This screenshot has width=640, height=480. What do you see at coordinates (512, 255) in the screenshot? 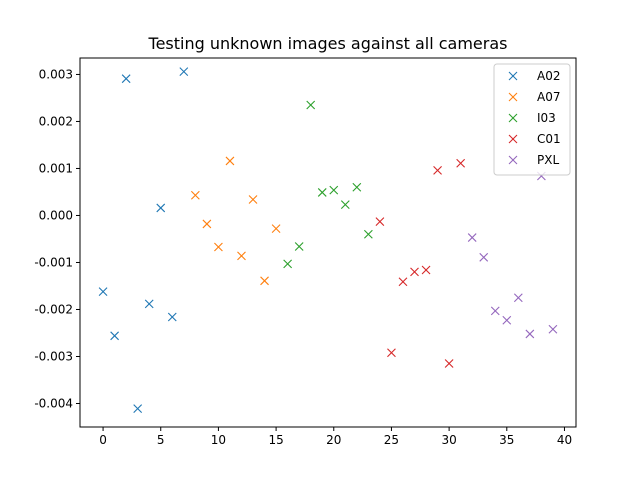
I see `series-pxl` at bounding box center [512, 255].